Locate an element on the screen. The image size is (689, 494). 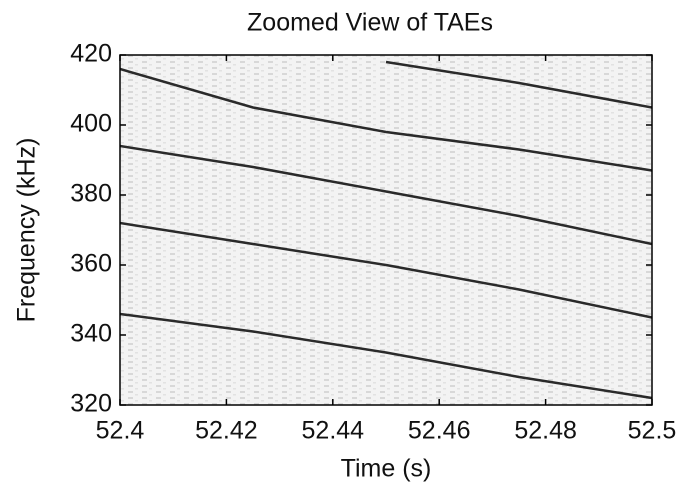
x-tick-label: 52.48 is located at coordinates (545, 431).